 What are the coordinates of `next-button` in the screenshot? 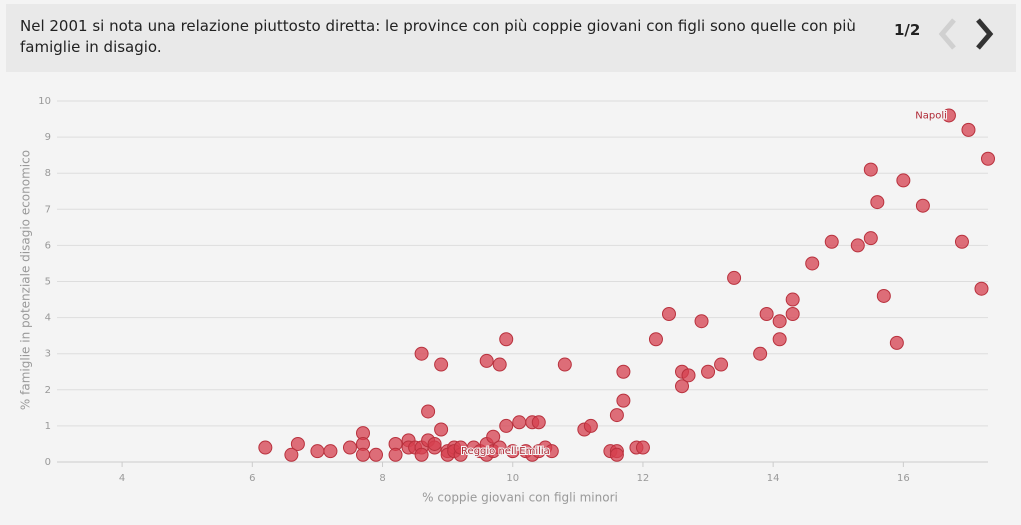 It's located at (985, 34).